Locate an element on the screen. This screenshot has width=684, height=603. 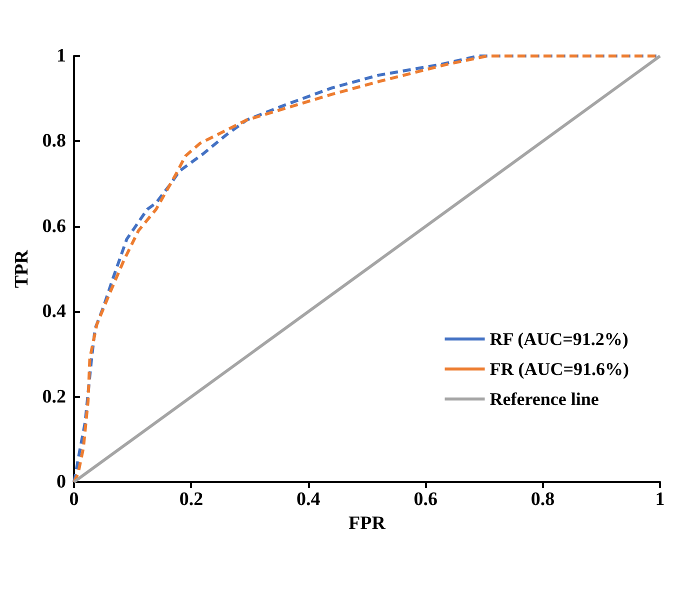
y-tick-label: 0.6 is located at coordinates (54, 226).